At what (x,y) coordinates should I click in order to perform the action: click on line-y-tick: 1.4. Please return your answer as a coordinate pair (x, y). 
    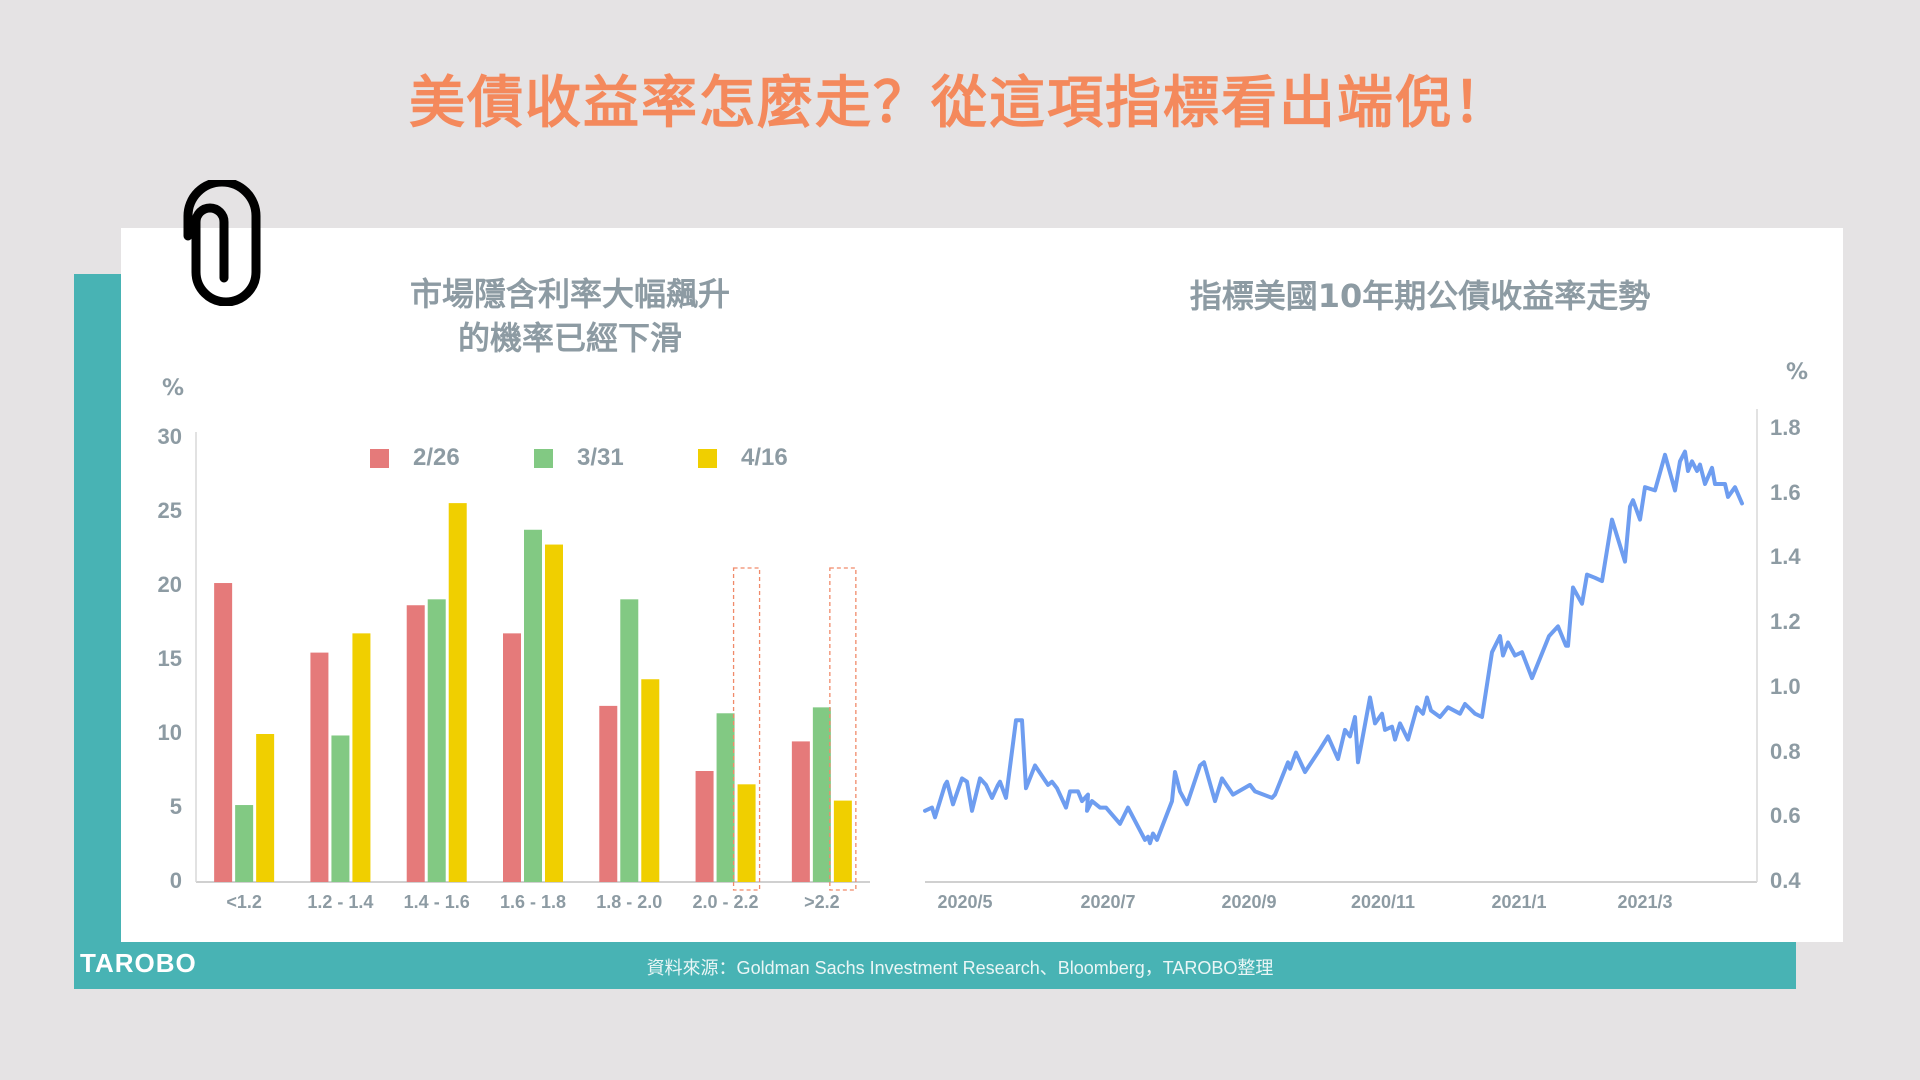
    Looking at the image, I should click on (1785, 557).